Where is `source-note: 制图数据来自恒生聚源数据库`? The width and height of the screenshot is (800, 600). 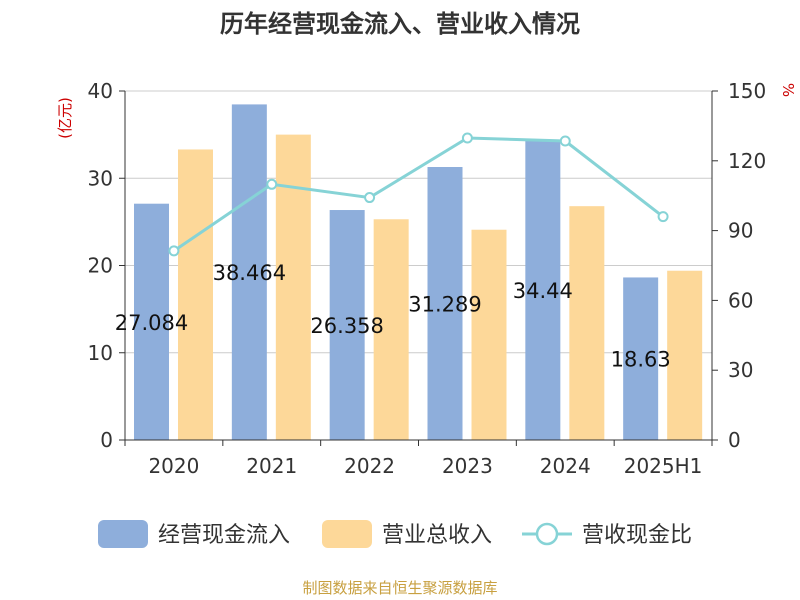
source-note: 制图数据来自恒生聚源数据库 is located at coordinates (399, 588).